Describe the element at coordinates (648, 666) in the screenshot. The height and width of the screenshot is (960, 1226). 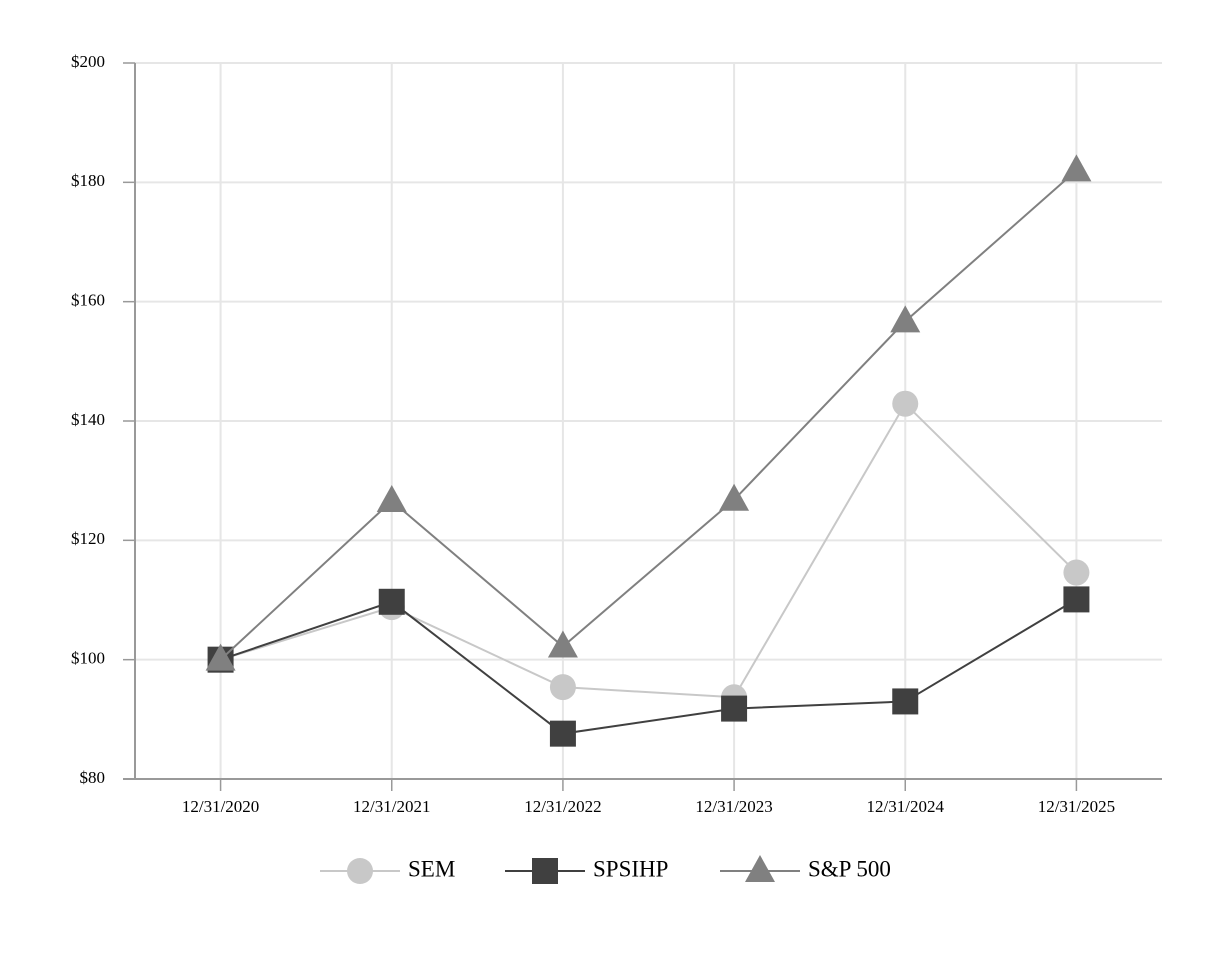
I see `series-line` at that location.